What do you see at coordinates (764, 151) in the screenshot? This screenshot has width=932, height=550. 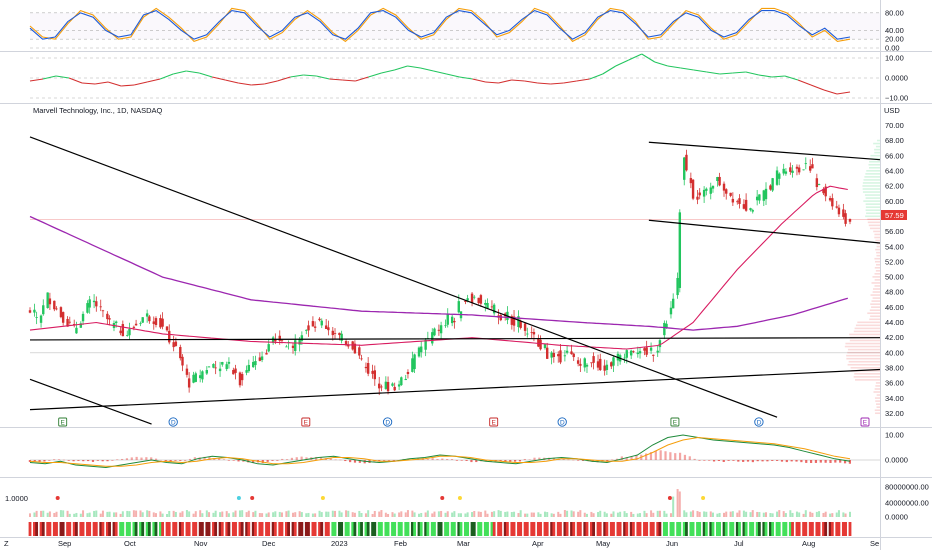 I see `channel-upper-line` at bounding box center [764, 151].